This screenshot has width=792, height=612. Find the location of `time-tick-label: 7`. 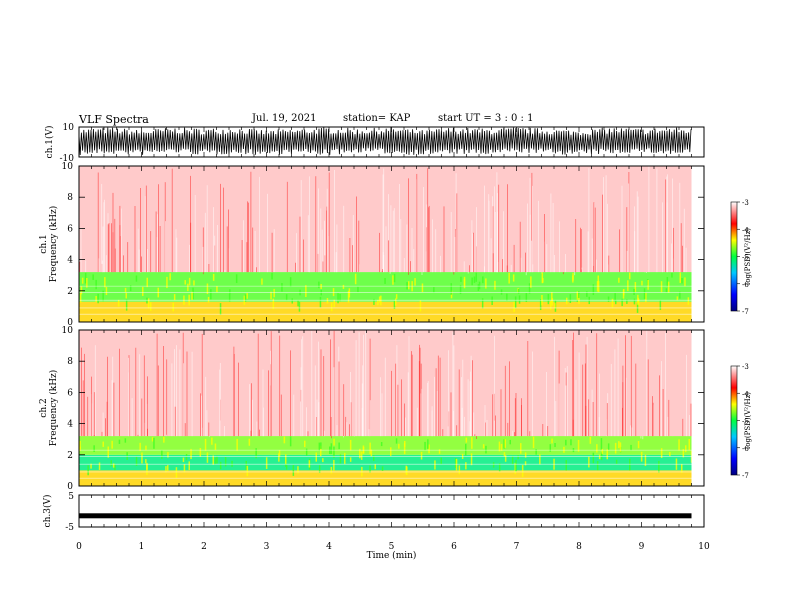

time-tick-label: 7 is located at coordinates (517, 547).